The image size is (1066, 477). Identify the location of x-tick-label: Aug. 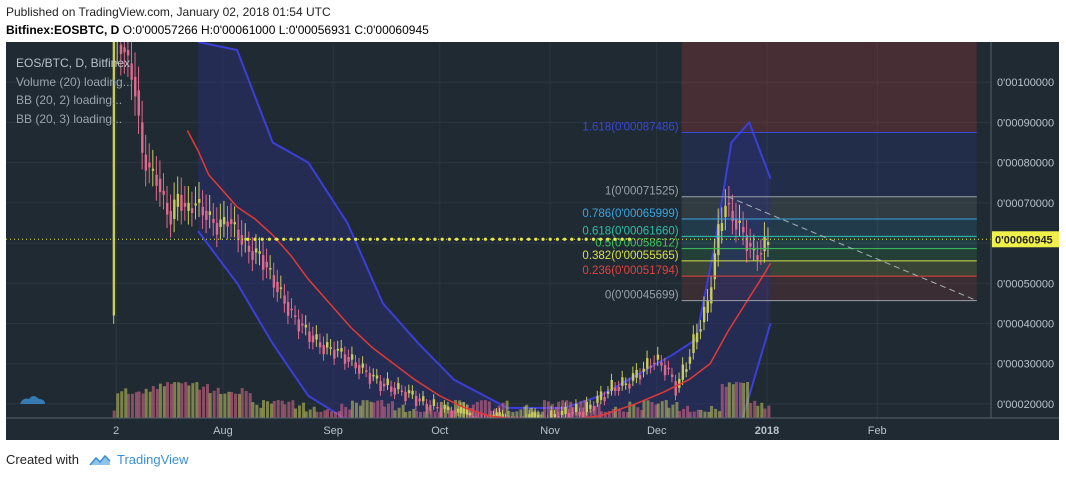
(223, 431).